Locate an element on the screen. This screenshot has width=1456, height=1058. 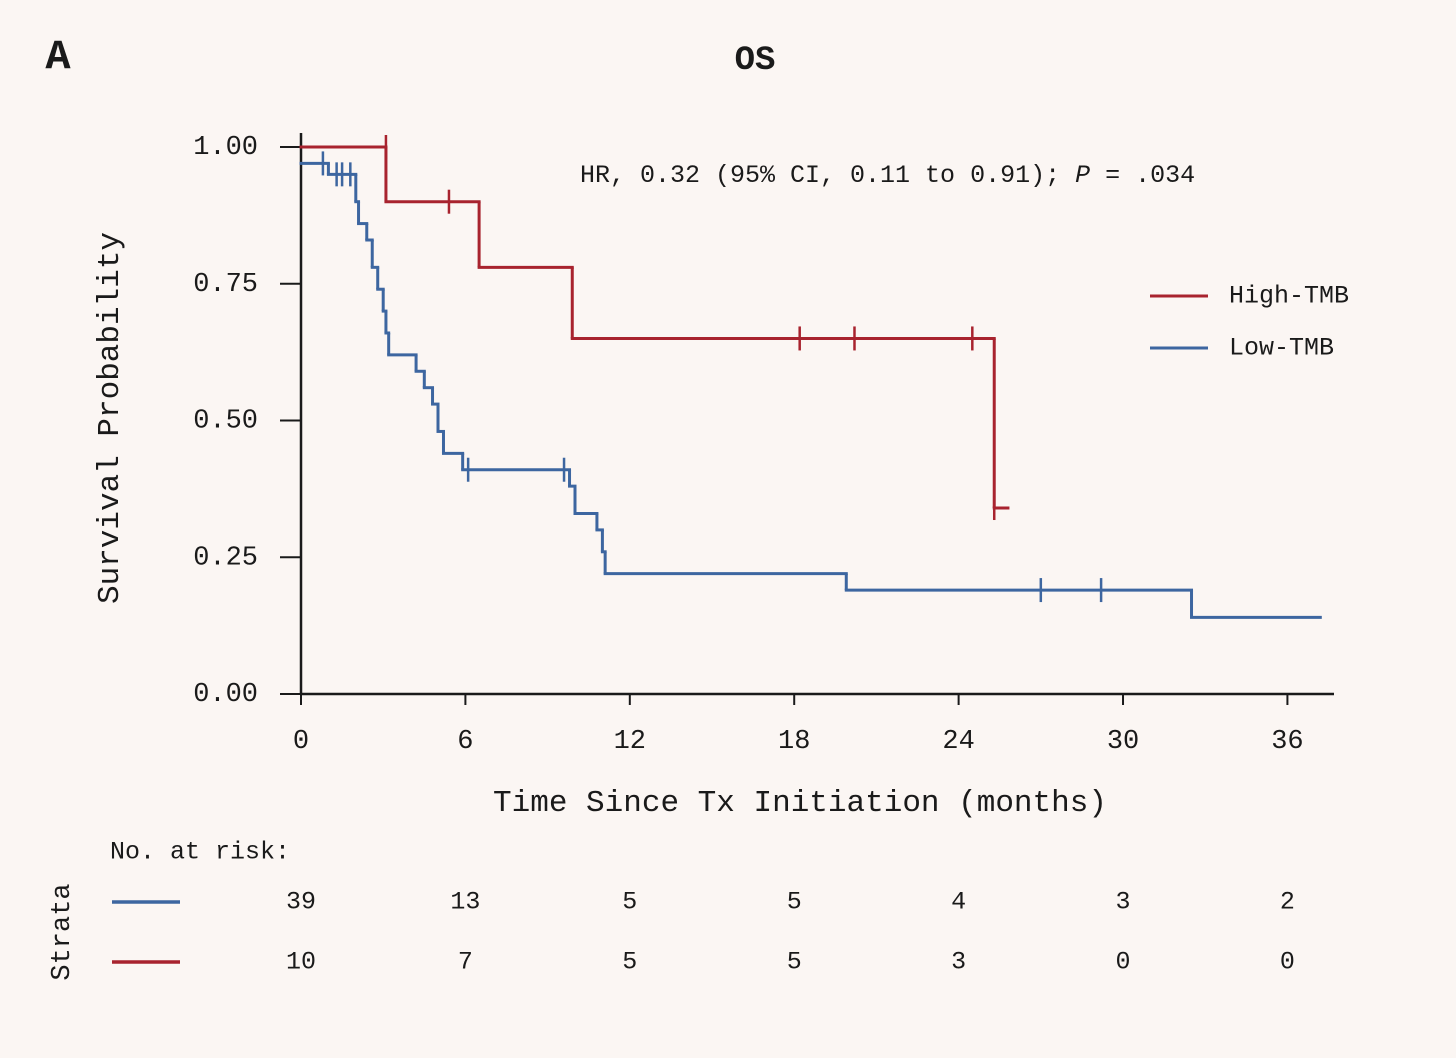
risk-value: 13 is located at coordinates (465, 902).